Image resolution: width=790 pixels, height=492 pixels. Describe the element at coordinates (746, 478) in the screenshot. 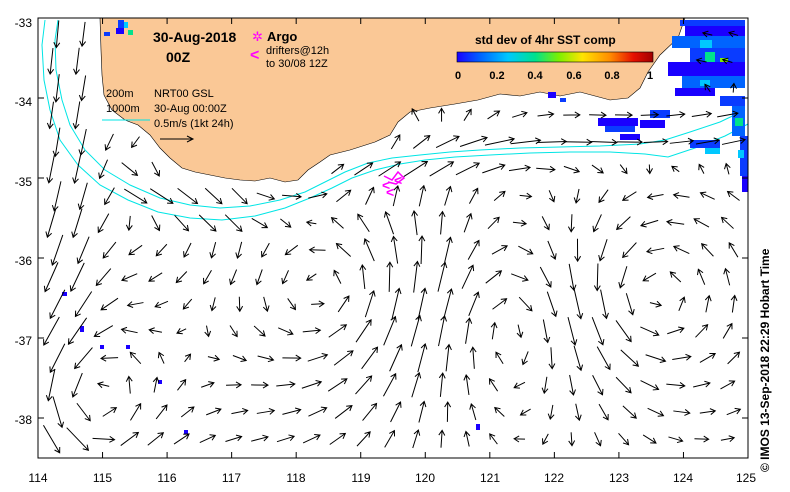

I see `x-tick-label: 125` at that location.